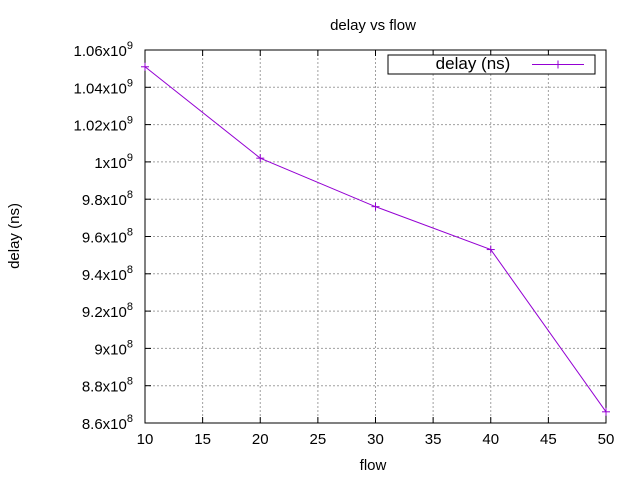 This screenshot has height=480, width=640. Describe the element at coordinates (202, 439) in the screenshot. I see `x-tick-label: 15` at that location.